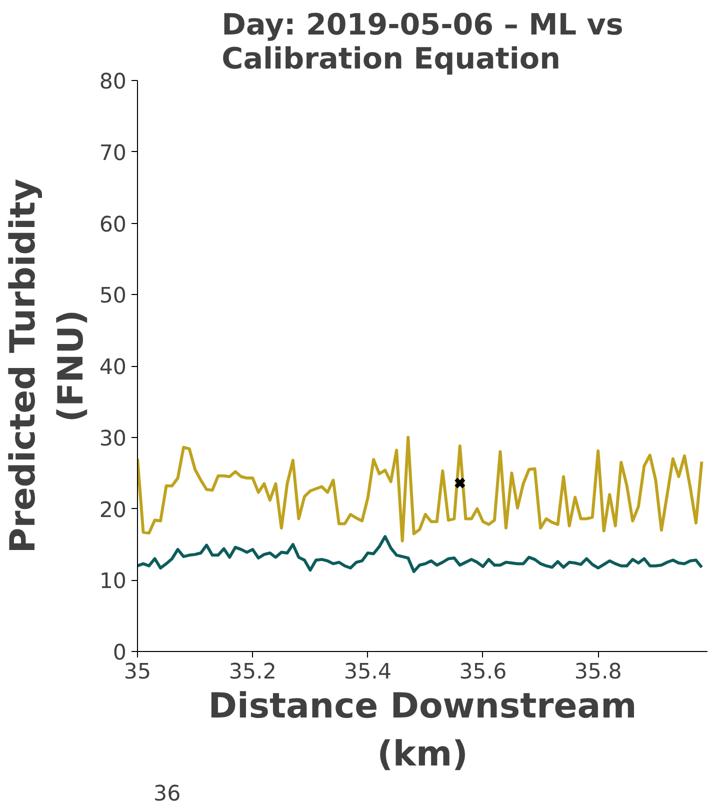  I want to click on y-tick-label: 50, so click(112, 296).